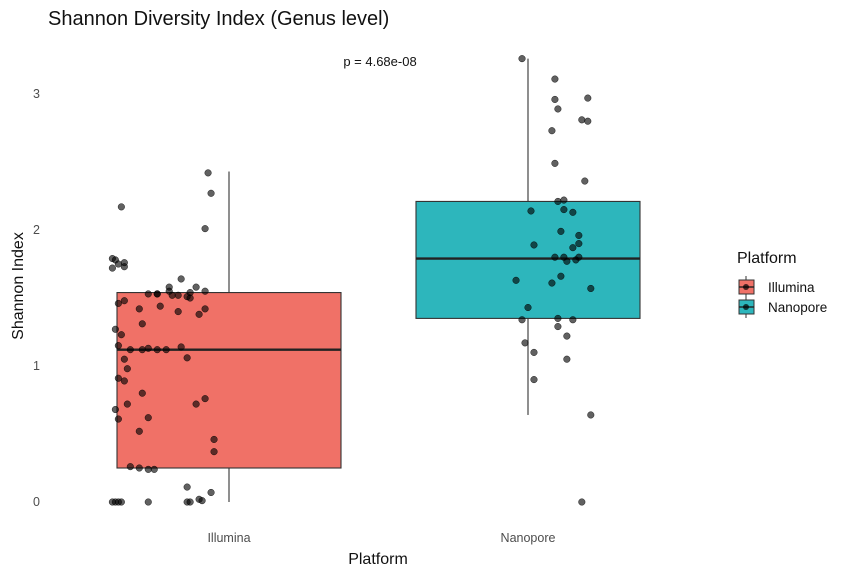 Image resolution: width=851 pixels, height=583 pixels. I want to click on legend-title: Platform, so click(767, 258).